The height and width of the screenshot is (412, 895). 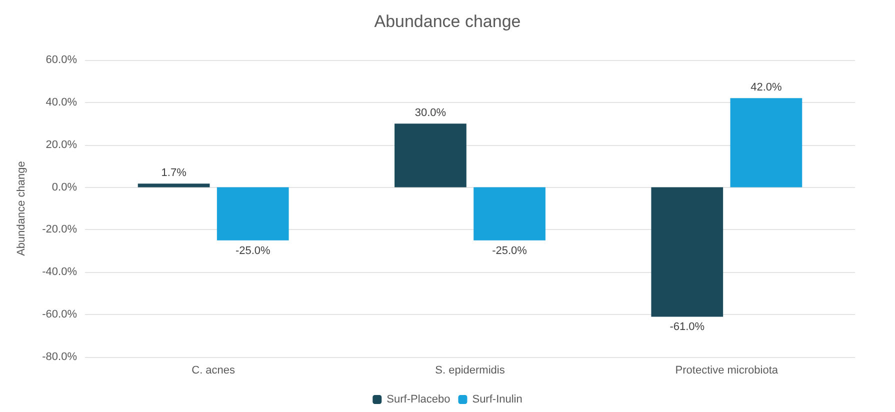 What do you see at coordinates (174, 173) in the screenshot?
I see `data-label: 1.7%` at bounding box center [174, 173].